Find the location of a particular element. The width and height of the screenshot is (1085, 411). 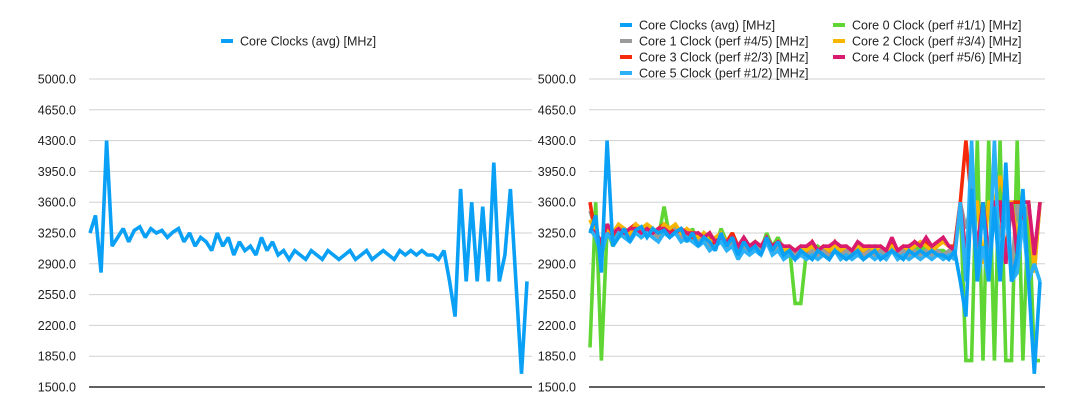

legend-entry: Core 2 Clock (perf #3/4) [MHz] is located at coordinates (927, 42).